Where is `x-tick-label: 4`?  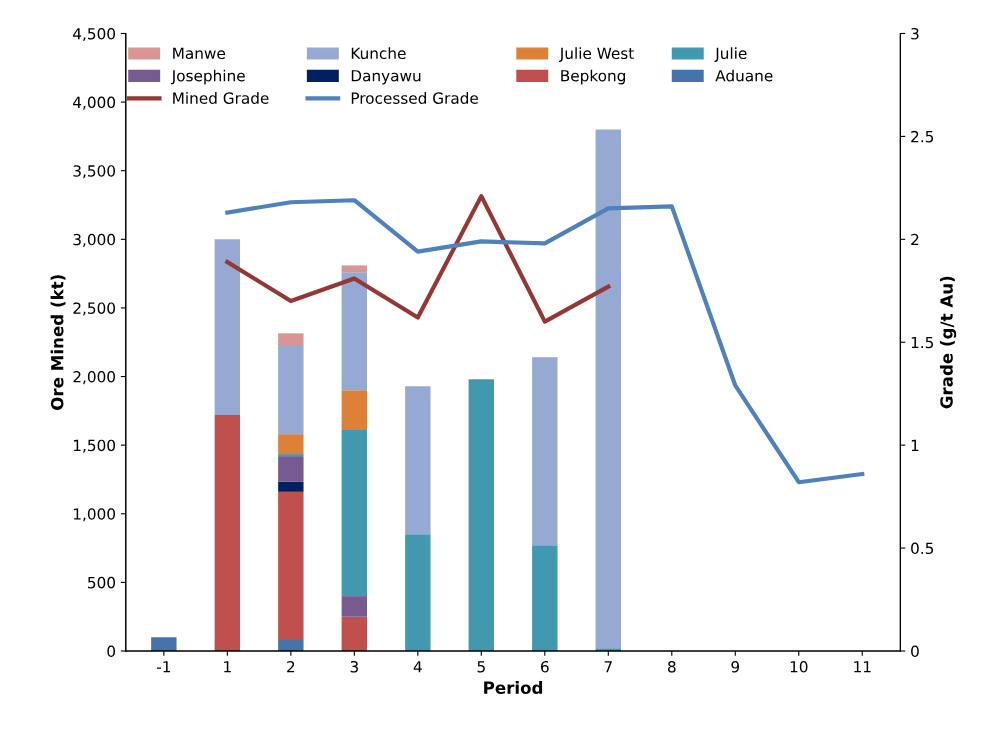 x-tick-label: 4 is located at coordinates (417, 667).